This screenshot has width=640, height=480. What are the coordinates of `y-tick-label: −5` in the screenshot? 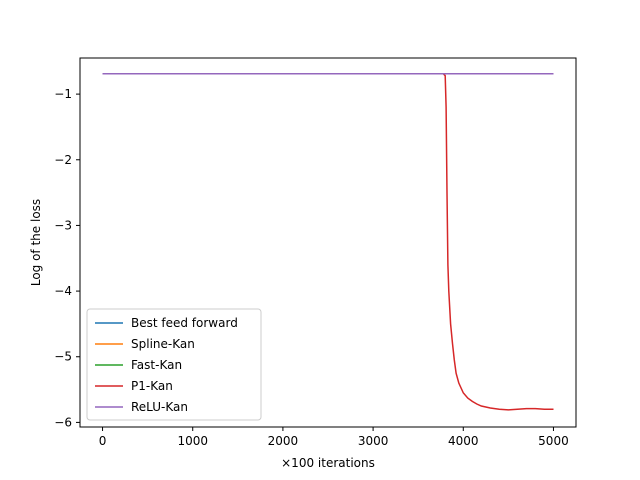 It's located at (63, 357).